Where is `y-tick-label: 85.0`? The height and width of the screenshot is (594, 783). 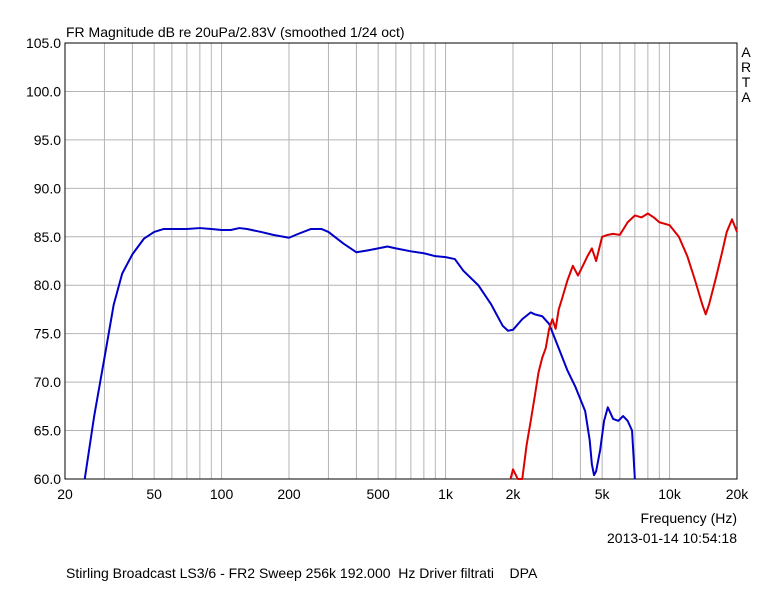
y-tick-label: 85.0 is located at coordinates (47, 237).